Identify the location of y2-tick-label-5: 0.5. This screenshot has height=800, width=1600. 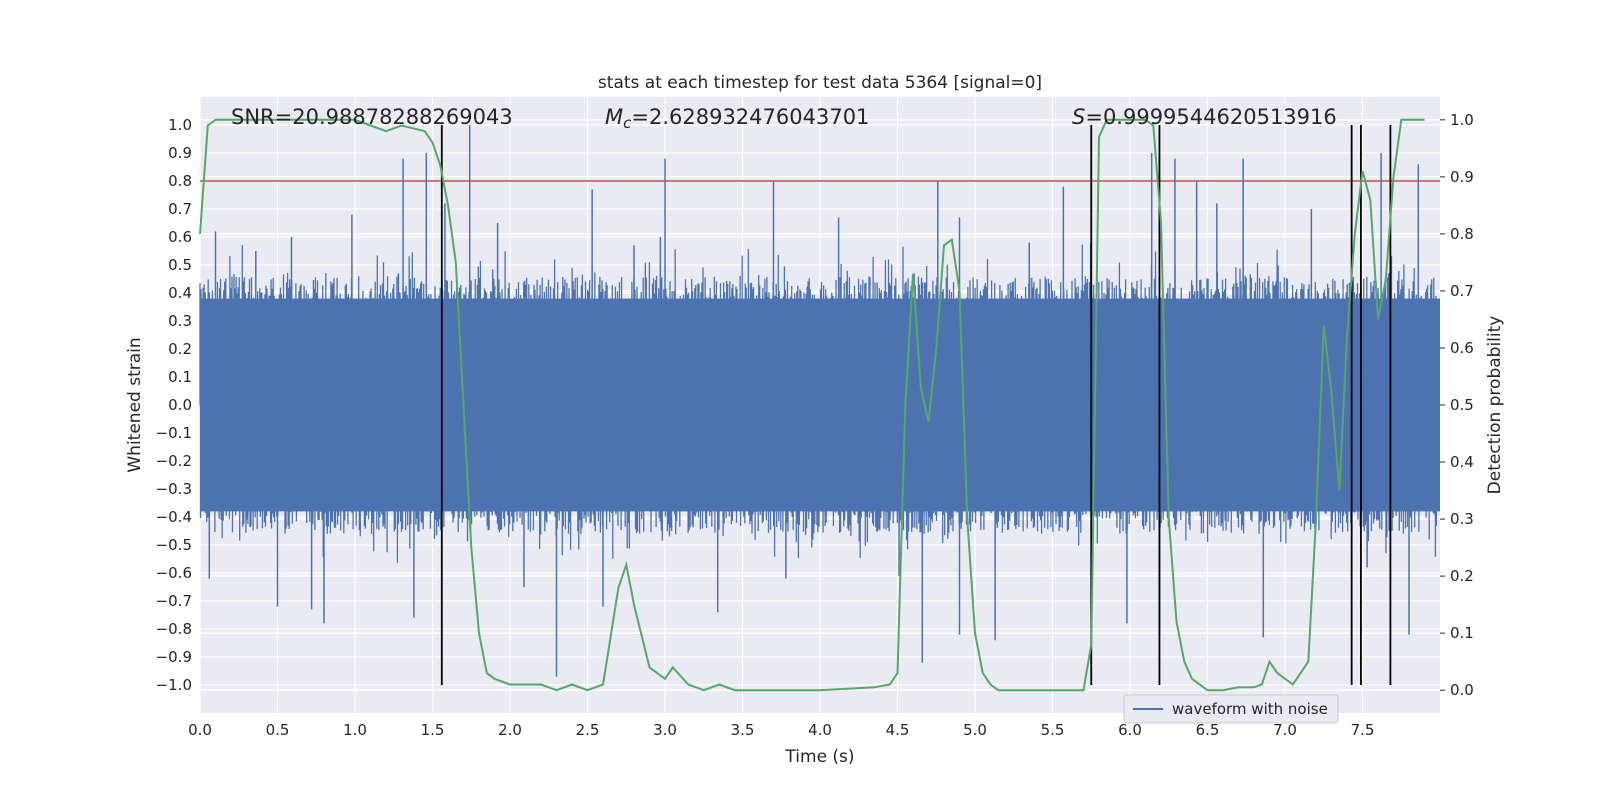
(1462, 405).